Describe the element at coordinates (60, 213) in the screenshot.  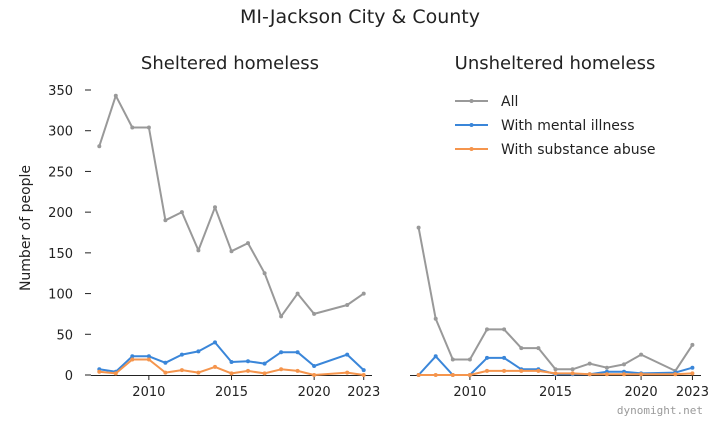
I see `y-tick-label: 200` at that location.